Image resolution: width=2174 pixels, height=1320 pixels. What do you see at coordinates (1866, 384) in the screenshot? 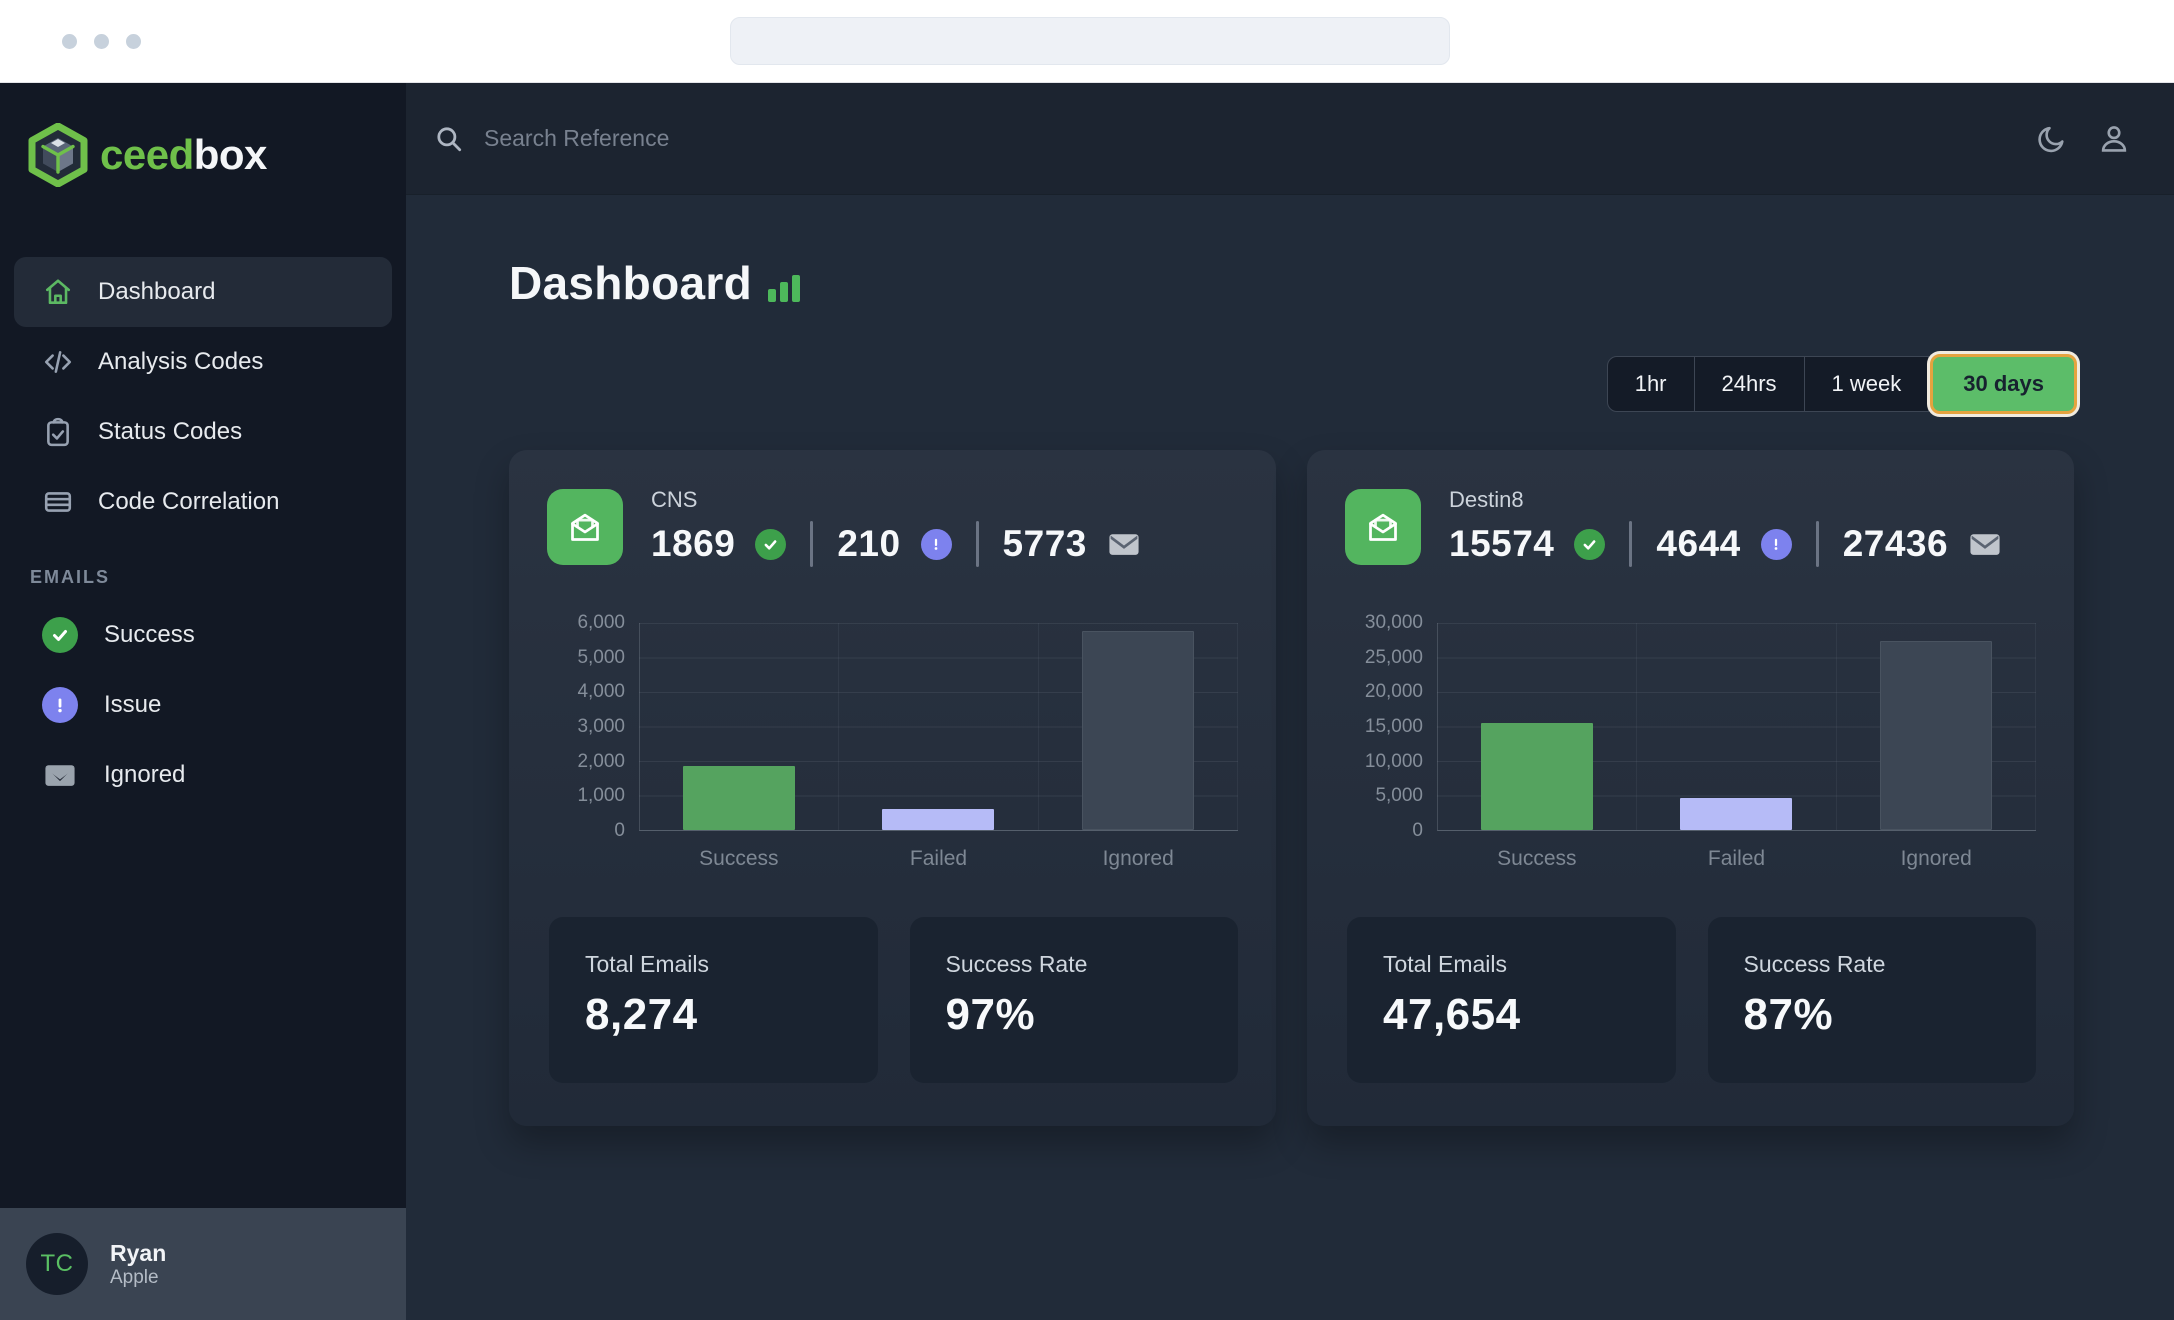
I see `filter-1week-button: 1 week` at bounding box center [1866, 384].